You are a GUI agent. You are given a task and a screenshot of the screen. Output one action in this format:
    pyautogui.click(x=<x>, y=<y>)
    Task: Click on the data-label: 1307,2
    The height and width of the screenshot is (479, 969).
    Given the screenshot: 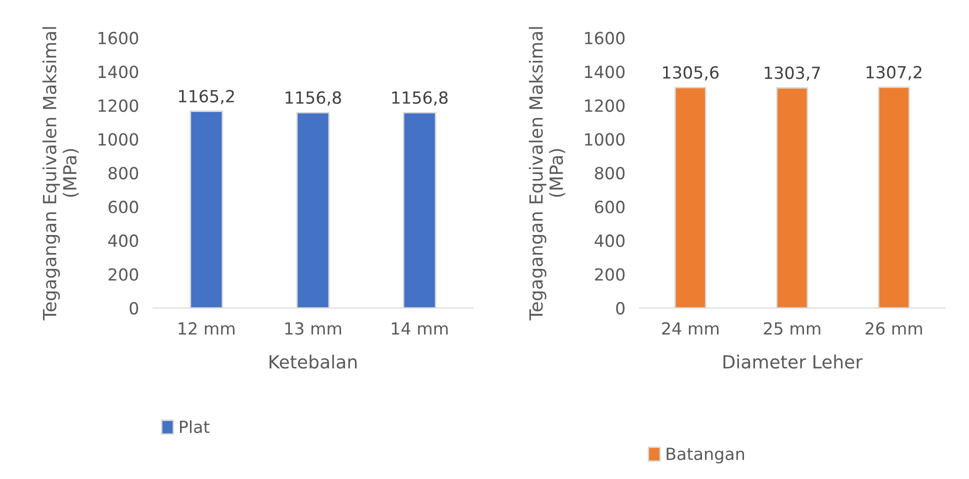 What is the action you would take?
    pyautogui.click(x=894, y=73)
    